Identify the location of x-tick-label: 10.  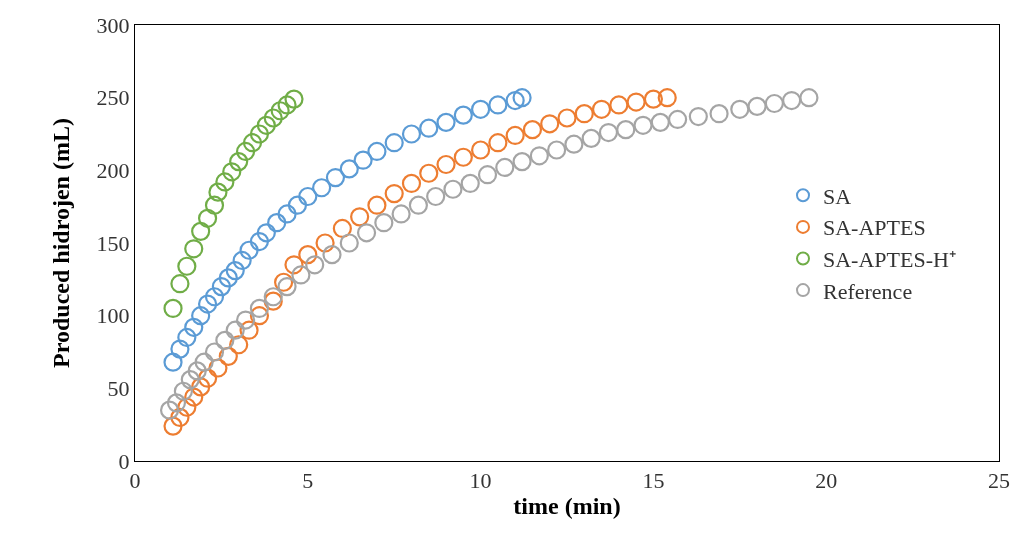
(480, 481).